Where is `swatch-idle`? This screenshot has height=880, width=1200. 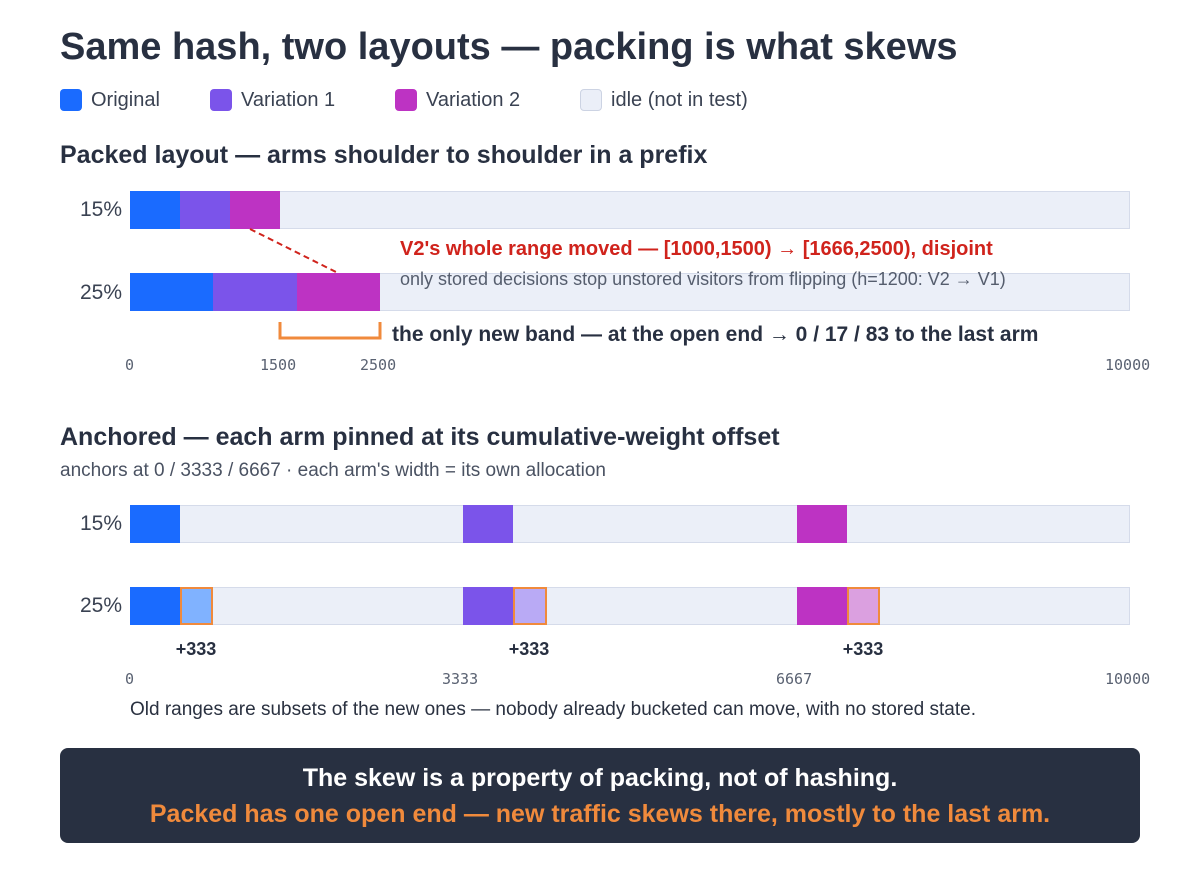
swatch-idle is located at coordinates (591, 100).